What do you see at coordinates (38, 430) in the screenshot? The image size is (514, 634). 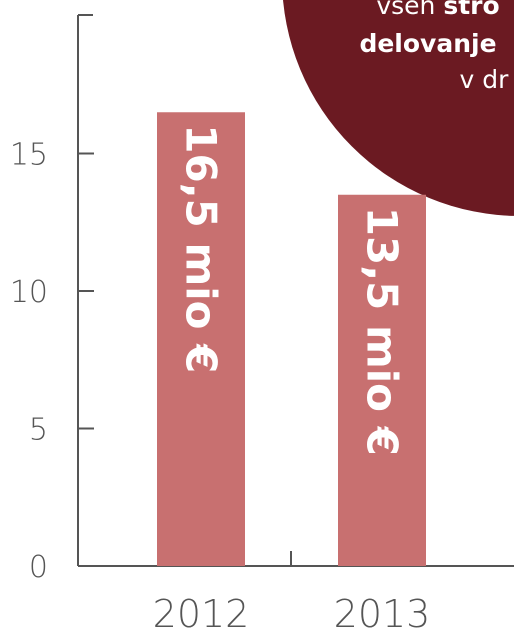 I see `y-tick-label: 5` at bounding box center [38, 430].